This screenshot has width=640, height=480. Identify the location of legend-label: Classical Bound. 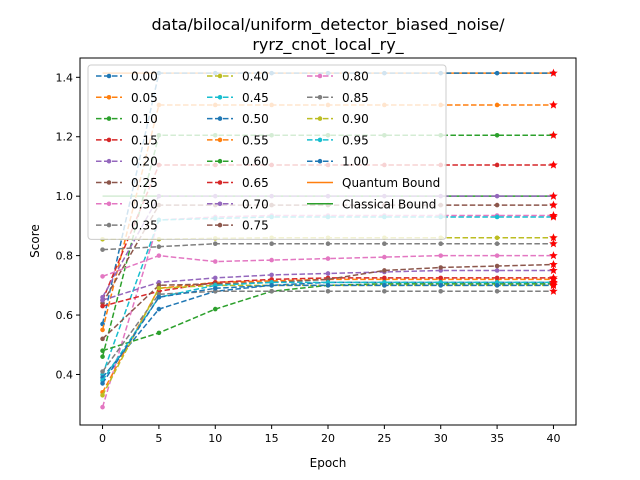
(389, 204).